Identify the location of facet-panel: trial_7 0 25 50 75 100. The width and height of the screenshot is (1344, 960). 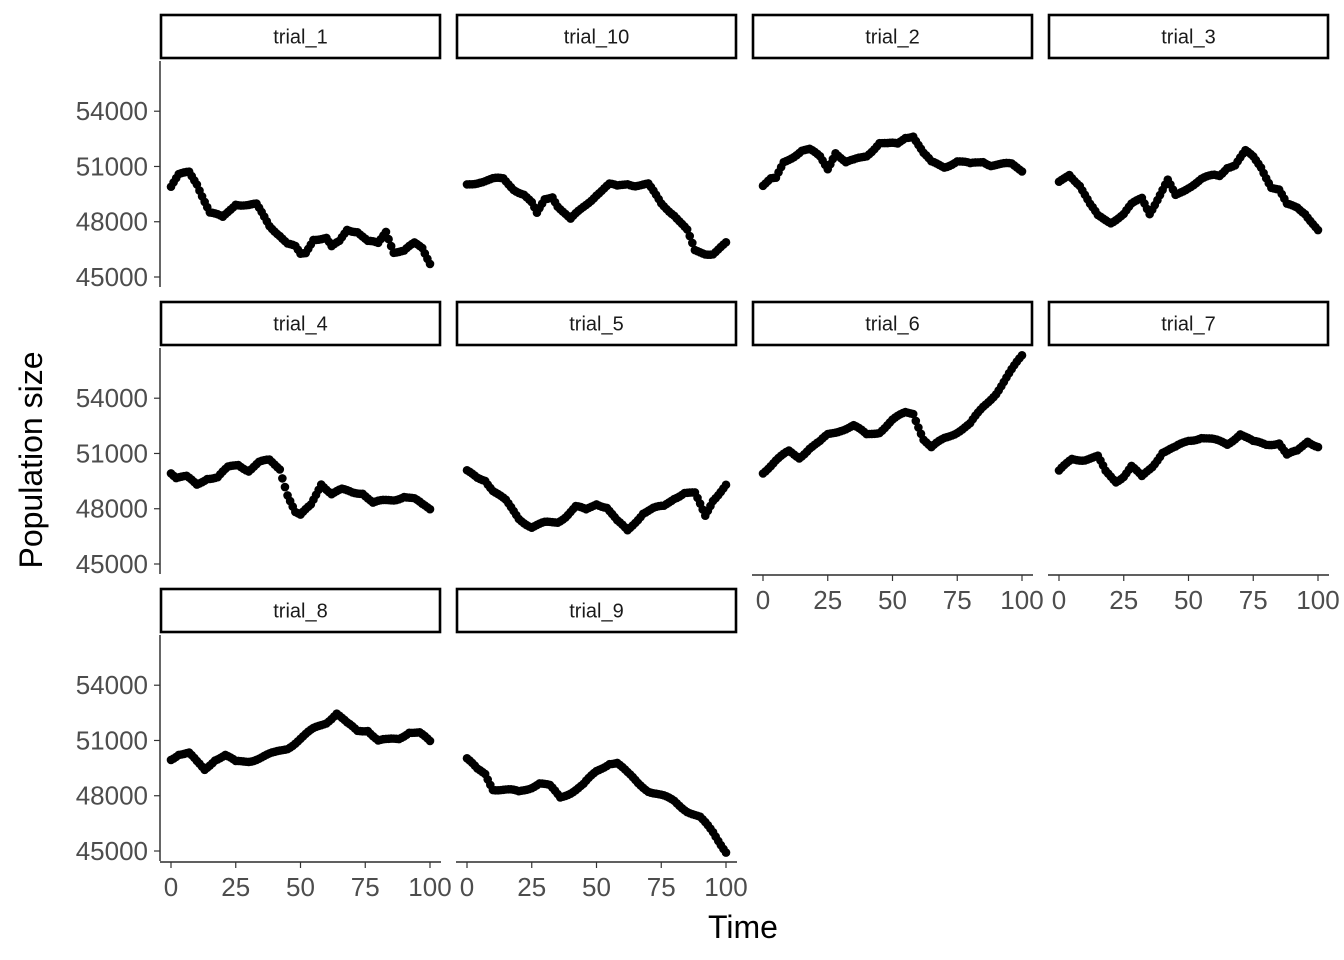
(1193, 457).